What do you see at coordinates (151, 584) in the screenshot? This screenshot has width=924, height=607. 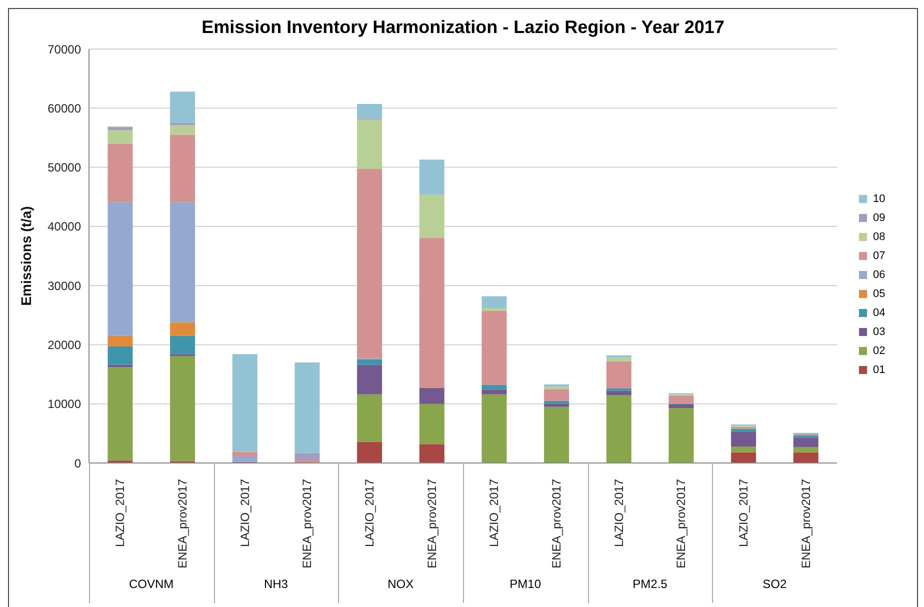 I see `text: COVNM` at bounding box center [151, 584].